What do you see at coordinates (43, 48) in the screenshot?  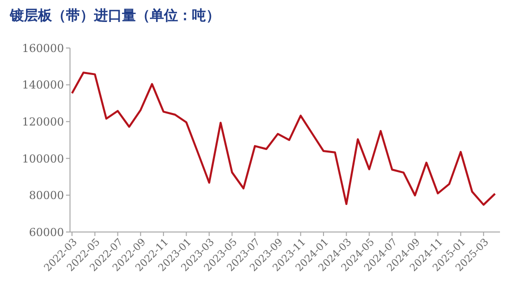 I see `y-tick-label: 160000` at bounding box center [43, 48].